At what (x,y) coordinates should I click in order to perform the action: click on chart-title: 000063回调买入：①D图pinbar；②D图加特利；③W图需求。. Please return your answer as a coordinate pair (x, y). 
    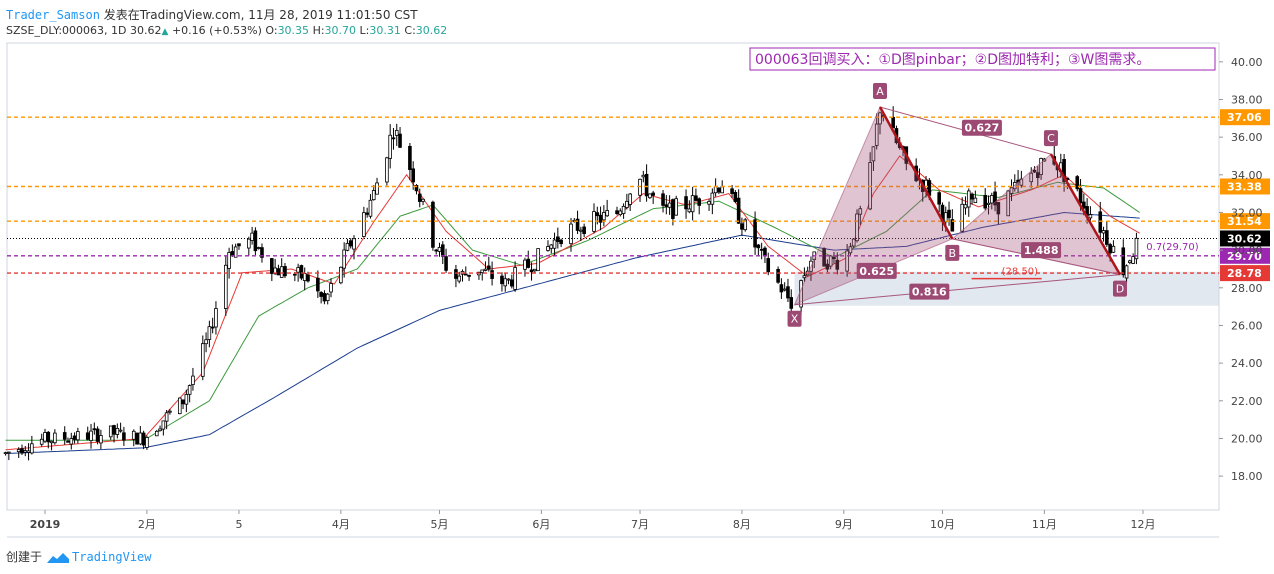
    Looking at the image, I should click on (982, 59).